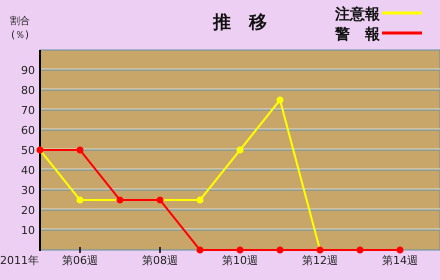  Describe the element at coordinates (20, 28) in the screenshot. I see `y-axis-title: 割合 (％)` at that location.